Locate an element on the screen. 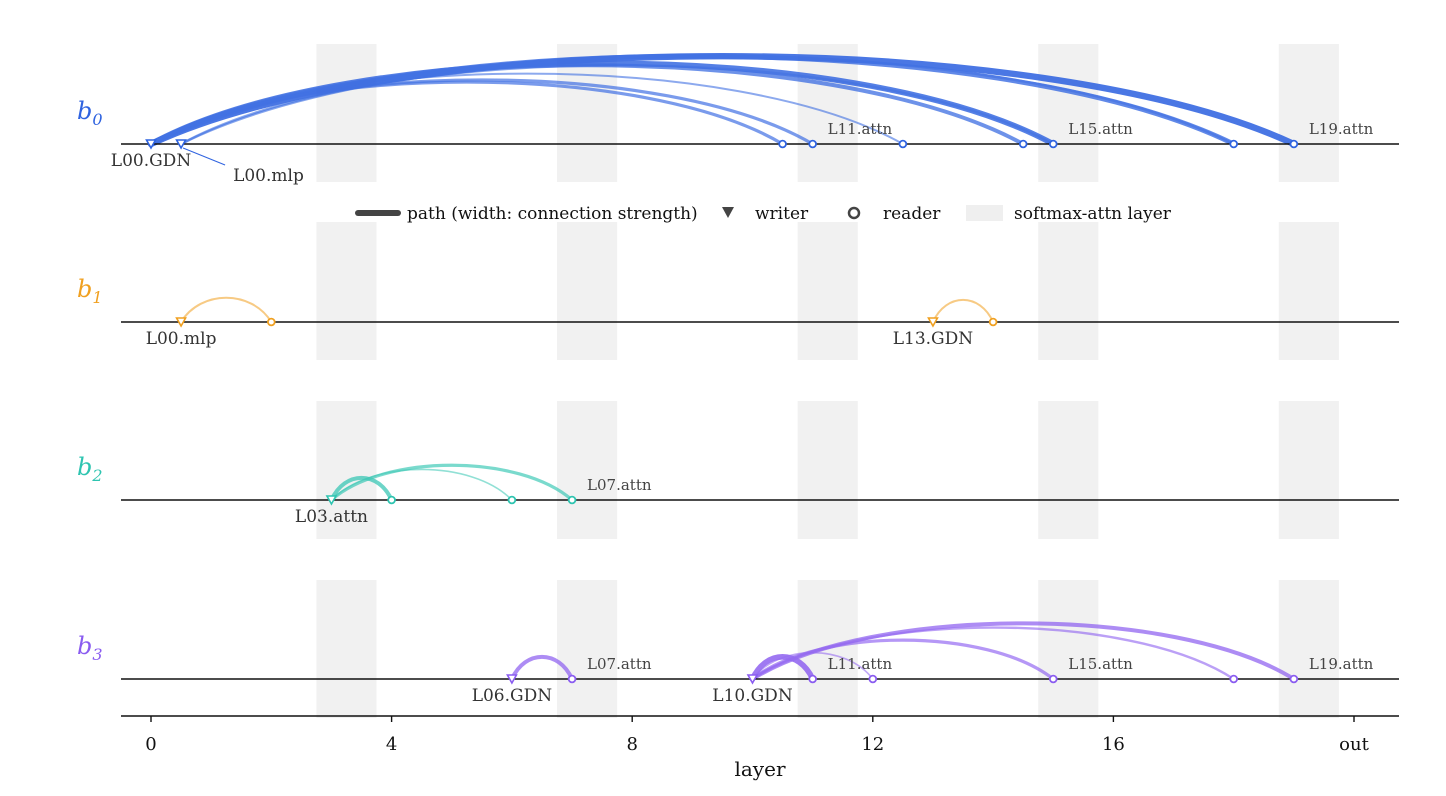 Image resolution: width=1446 pixels, height=796 pixels. row-label: b3 is located at coordinates (90, 648).